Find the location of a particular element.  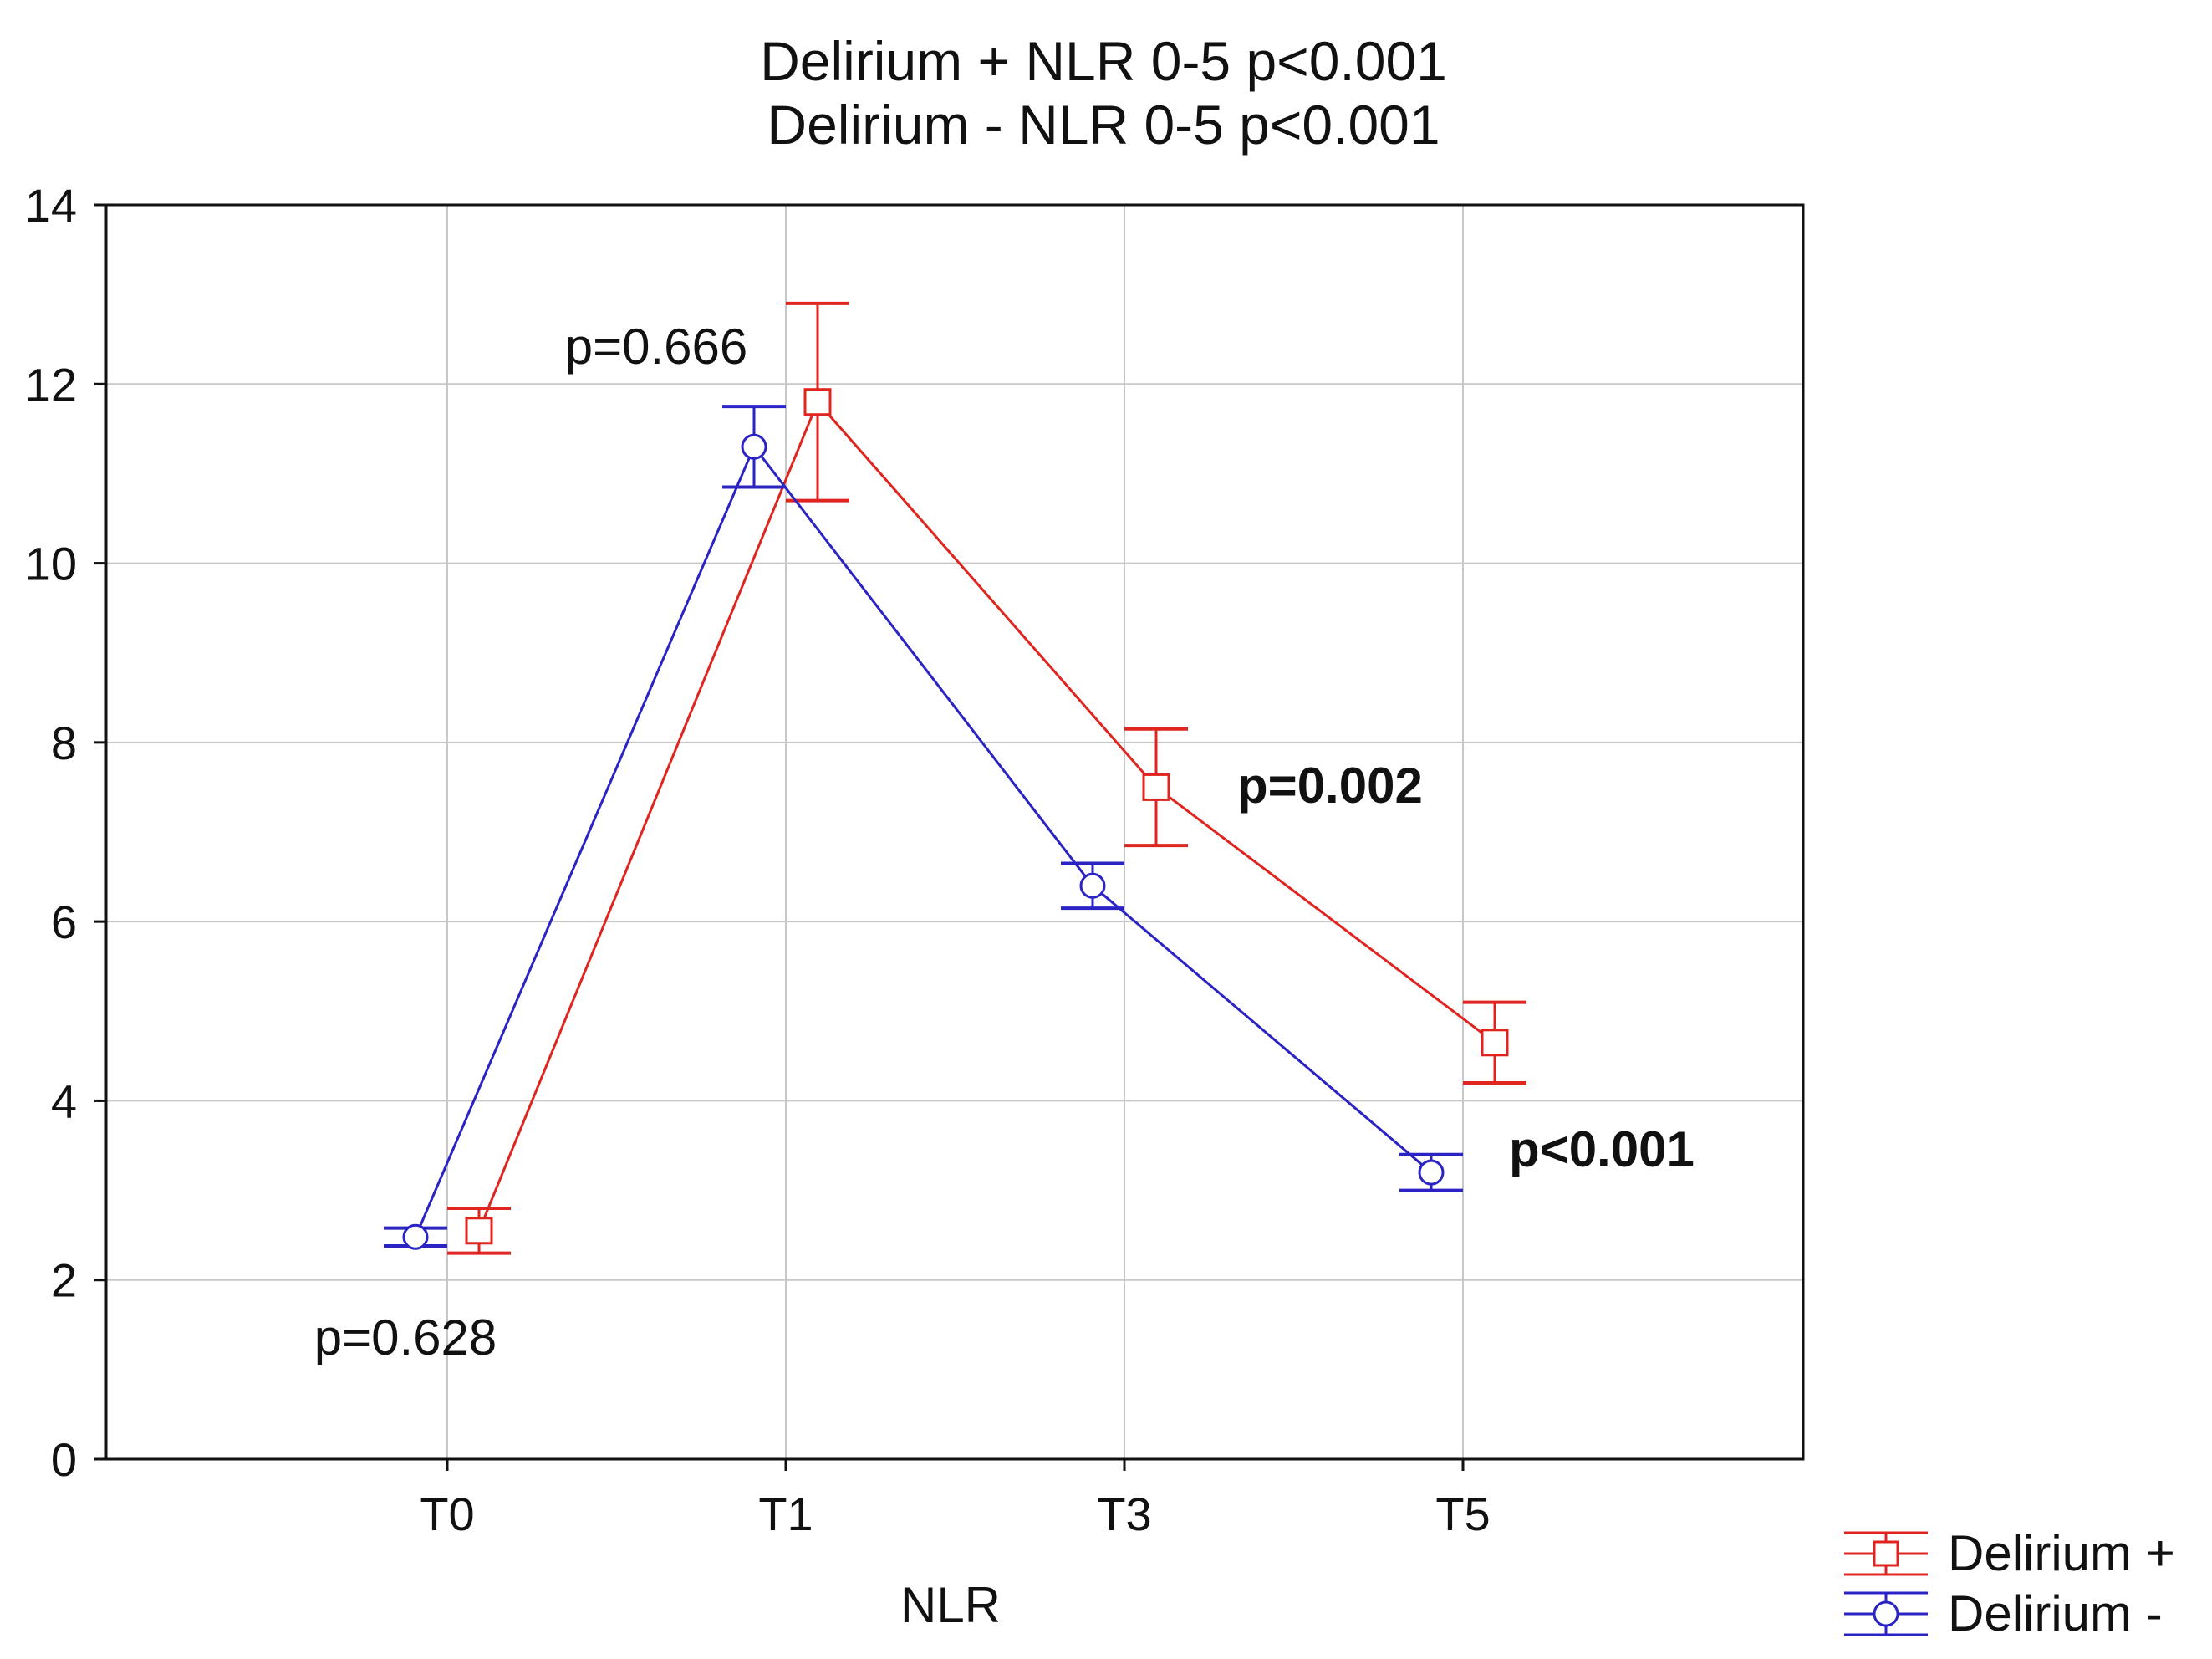

chart-title-line-2: Delirium - NLR 0-5 p<0.001 is located at coordinates (1103, 125).